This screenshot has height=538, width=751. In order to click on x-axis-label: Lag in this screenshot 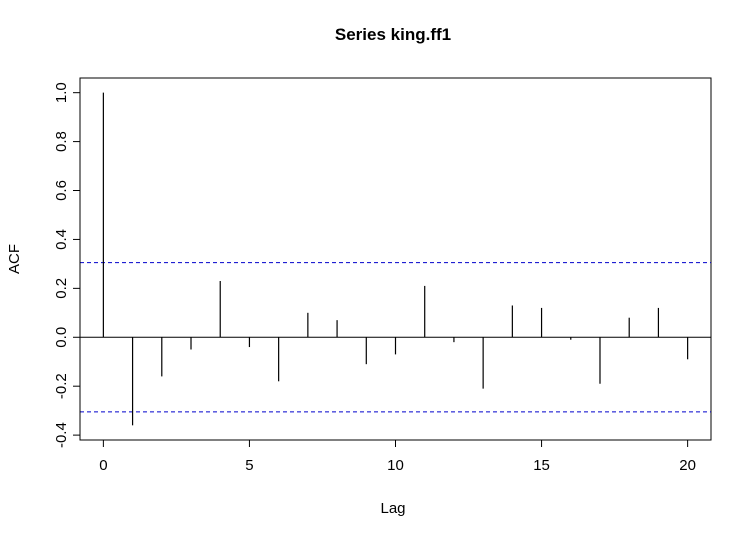, I will do `click(392, 508)`.